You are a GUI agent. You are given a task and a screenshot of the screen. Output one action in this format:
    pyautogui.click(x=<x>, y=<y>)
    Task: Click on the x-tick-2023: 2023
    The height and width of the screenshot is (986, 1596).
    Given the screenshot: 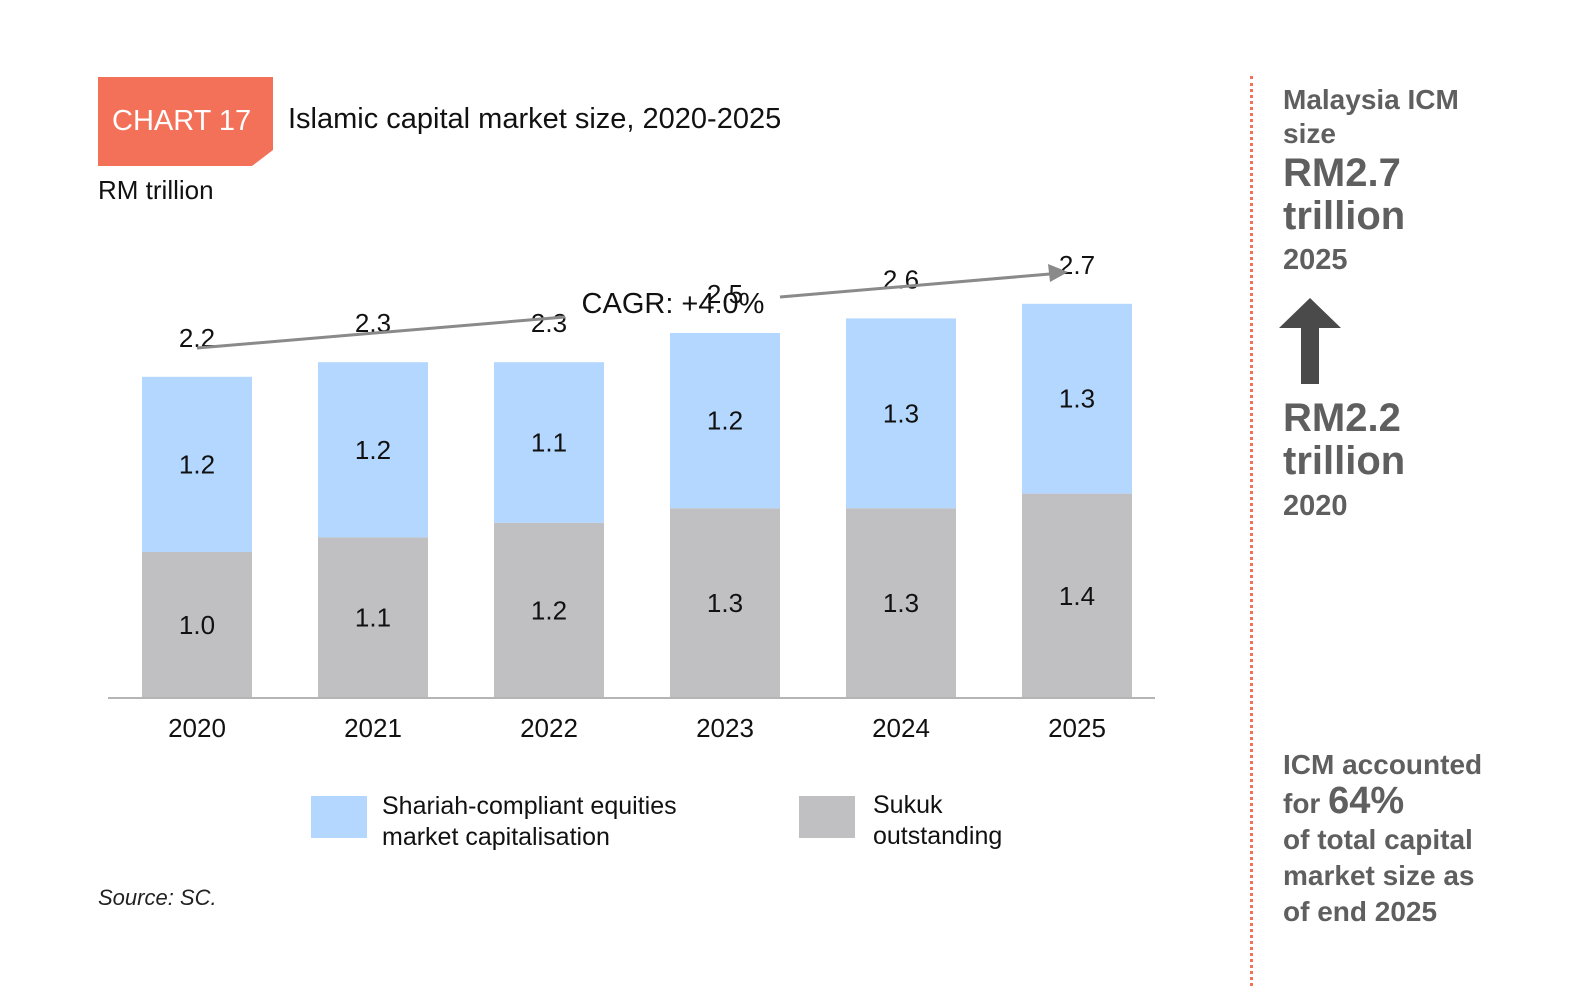 What is the action you would take?
    pyautogui.click(x=725, y=728)
    